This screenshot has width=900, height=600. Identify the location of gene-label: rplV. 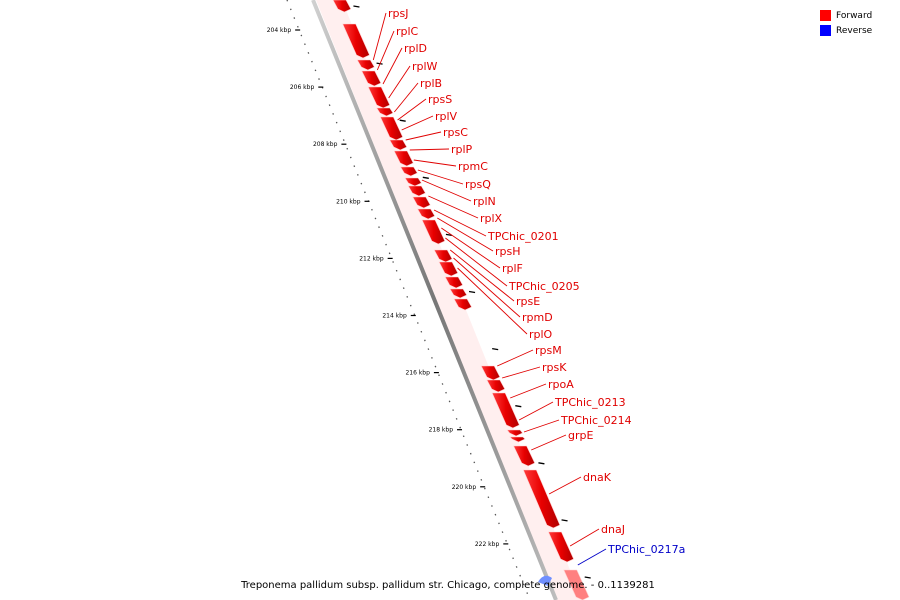
(446, 116).